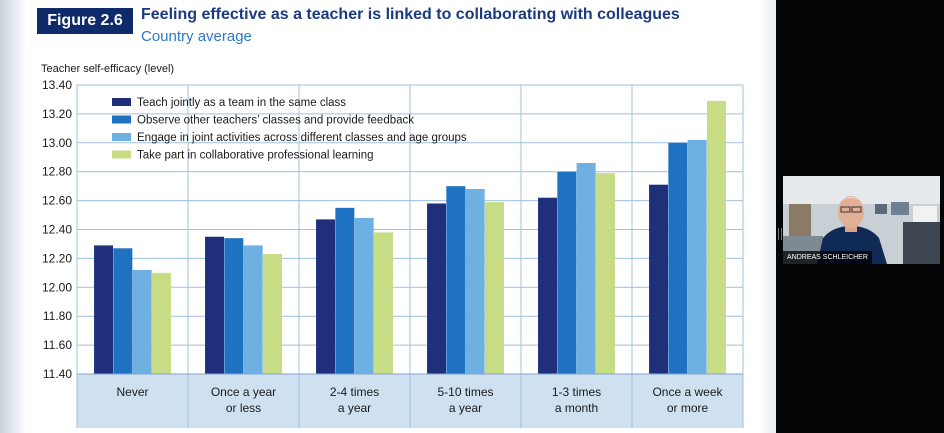  What do you see at coordinates (57, 201) in the screenshot?
I see `y-tick-label: 12.60` at bounding box center [57, 201].